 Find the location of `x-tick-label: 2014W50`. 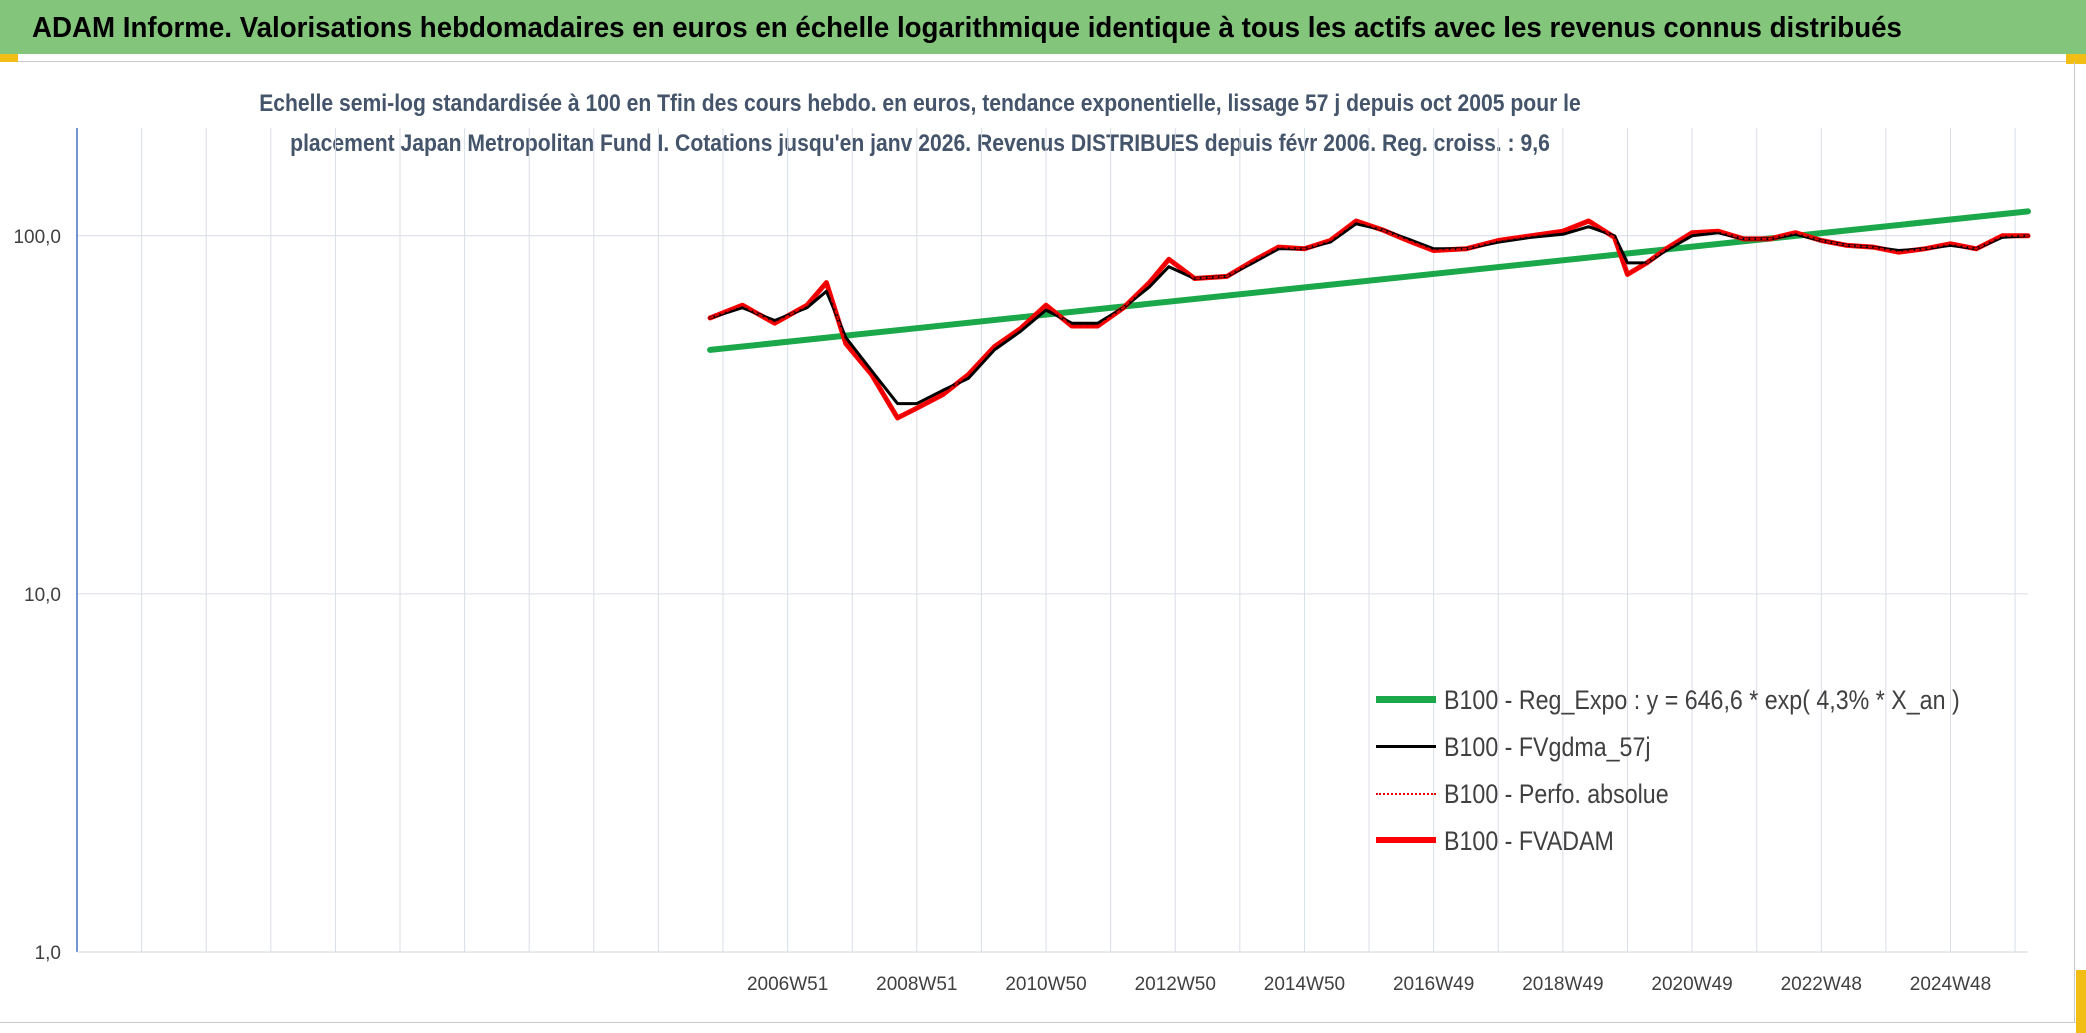

x-tick-label: 2014W50 is located at coordinates (1304, 984).